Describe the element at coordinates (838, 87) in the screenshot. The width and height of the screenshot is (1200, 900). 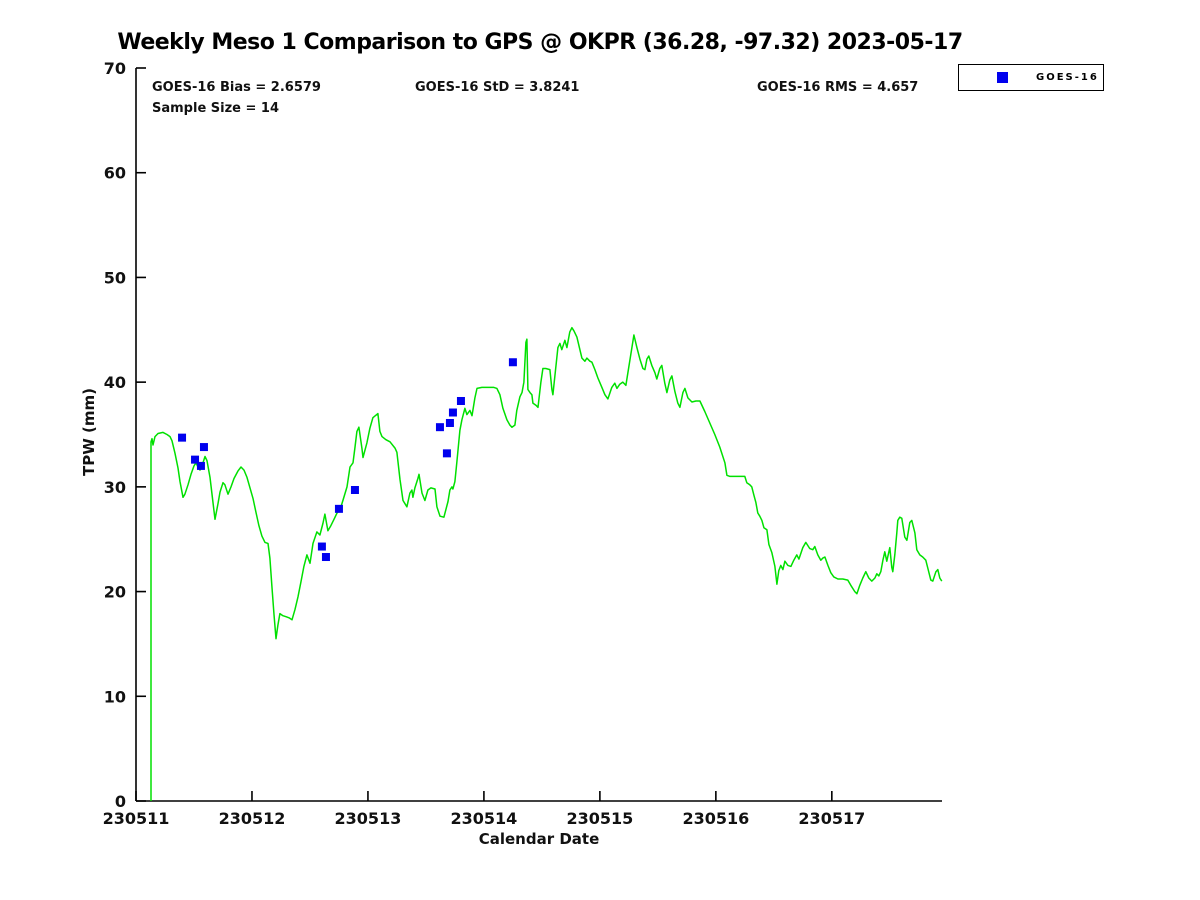
I see `stat-rms: GOES-16 RMS = 4.657` at that location.